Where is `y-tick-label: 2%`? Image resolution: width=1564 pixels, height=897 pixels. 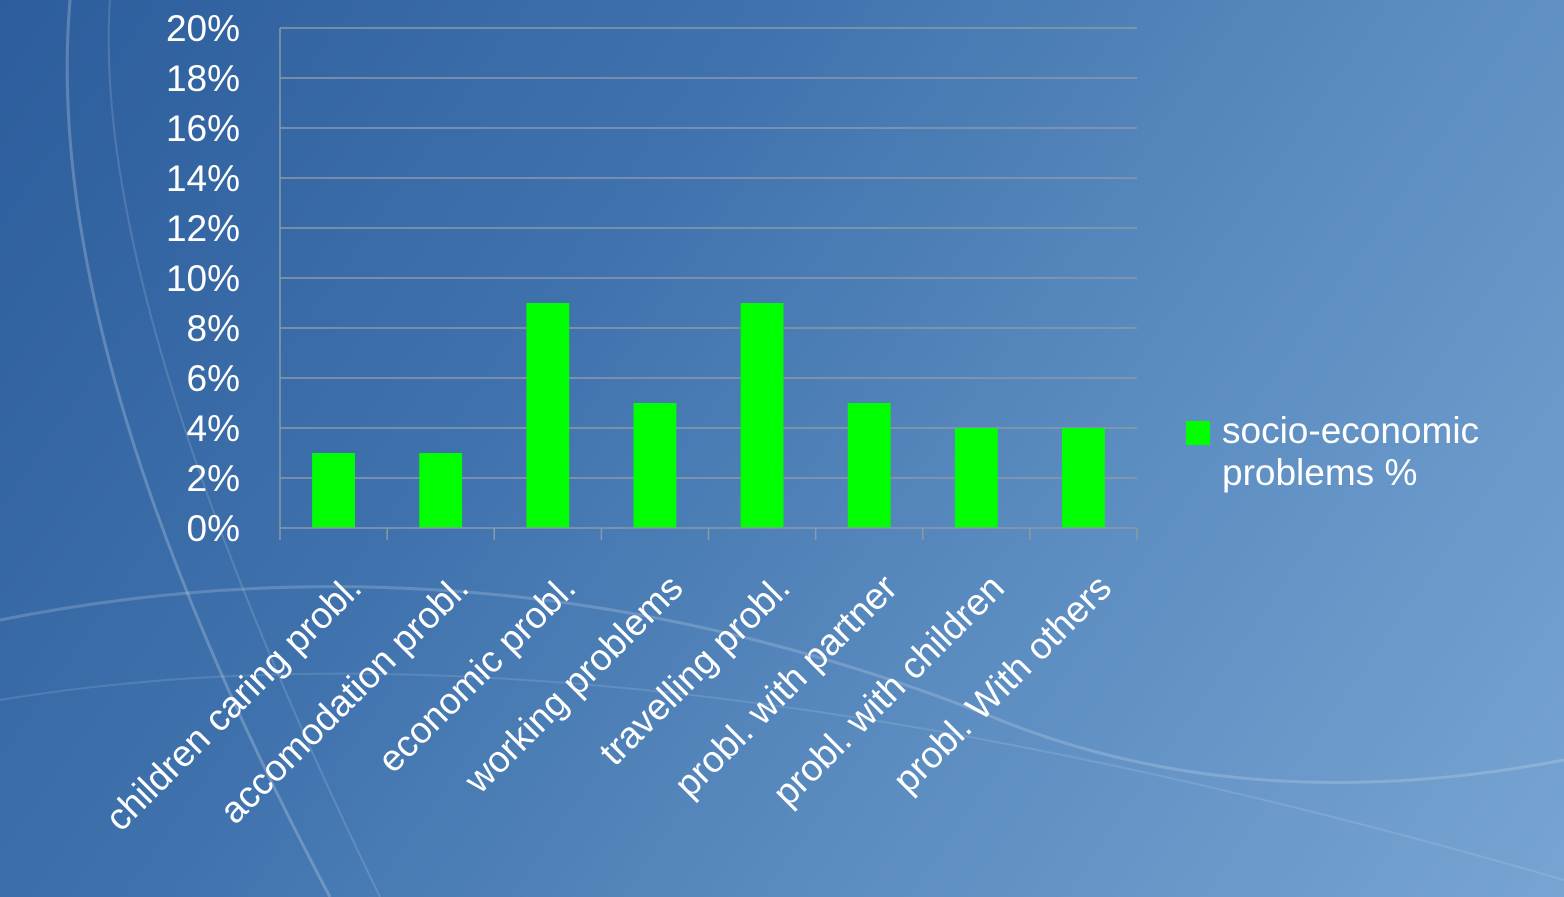
y-tick-label: 2% is located at coordinates (213, 478).